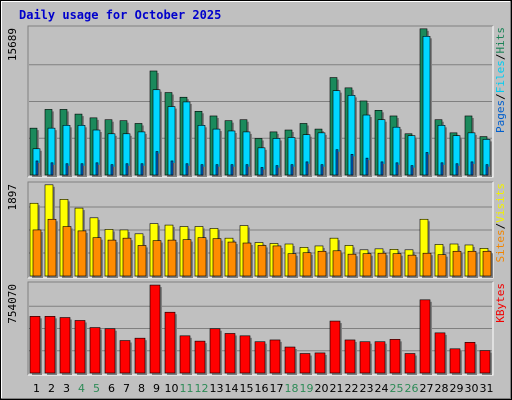  I want to click on day-label: 11, so click(187, 388).